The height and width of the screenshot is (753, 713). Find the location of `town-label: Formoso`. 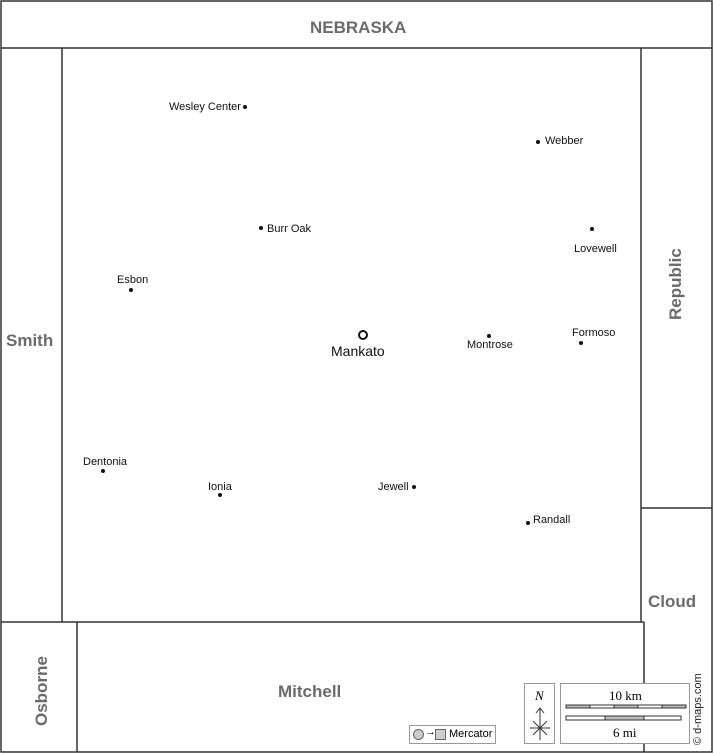

town-label: Formoso is located at coordinates (594, 333).